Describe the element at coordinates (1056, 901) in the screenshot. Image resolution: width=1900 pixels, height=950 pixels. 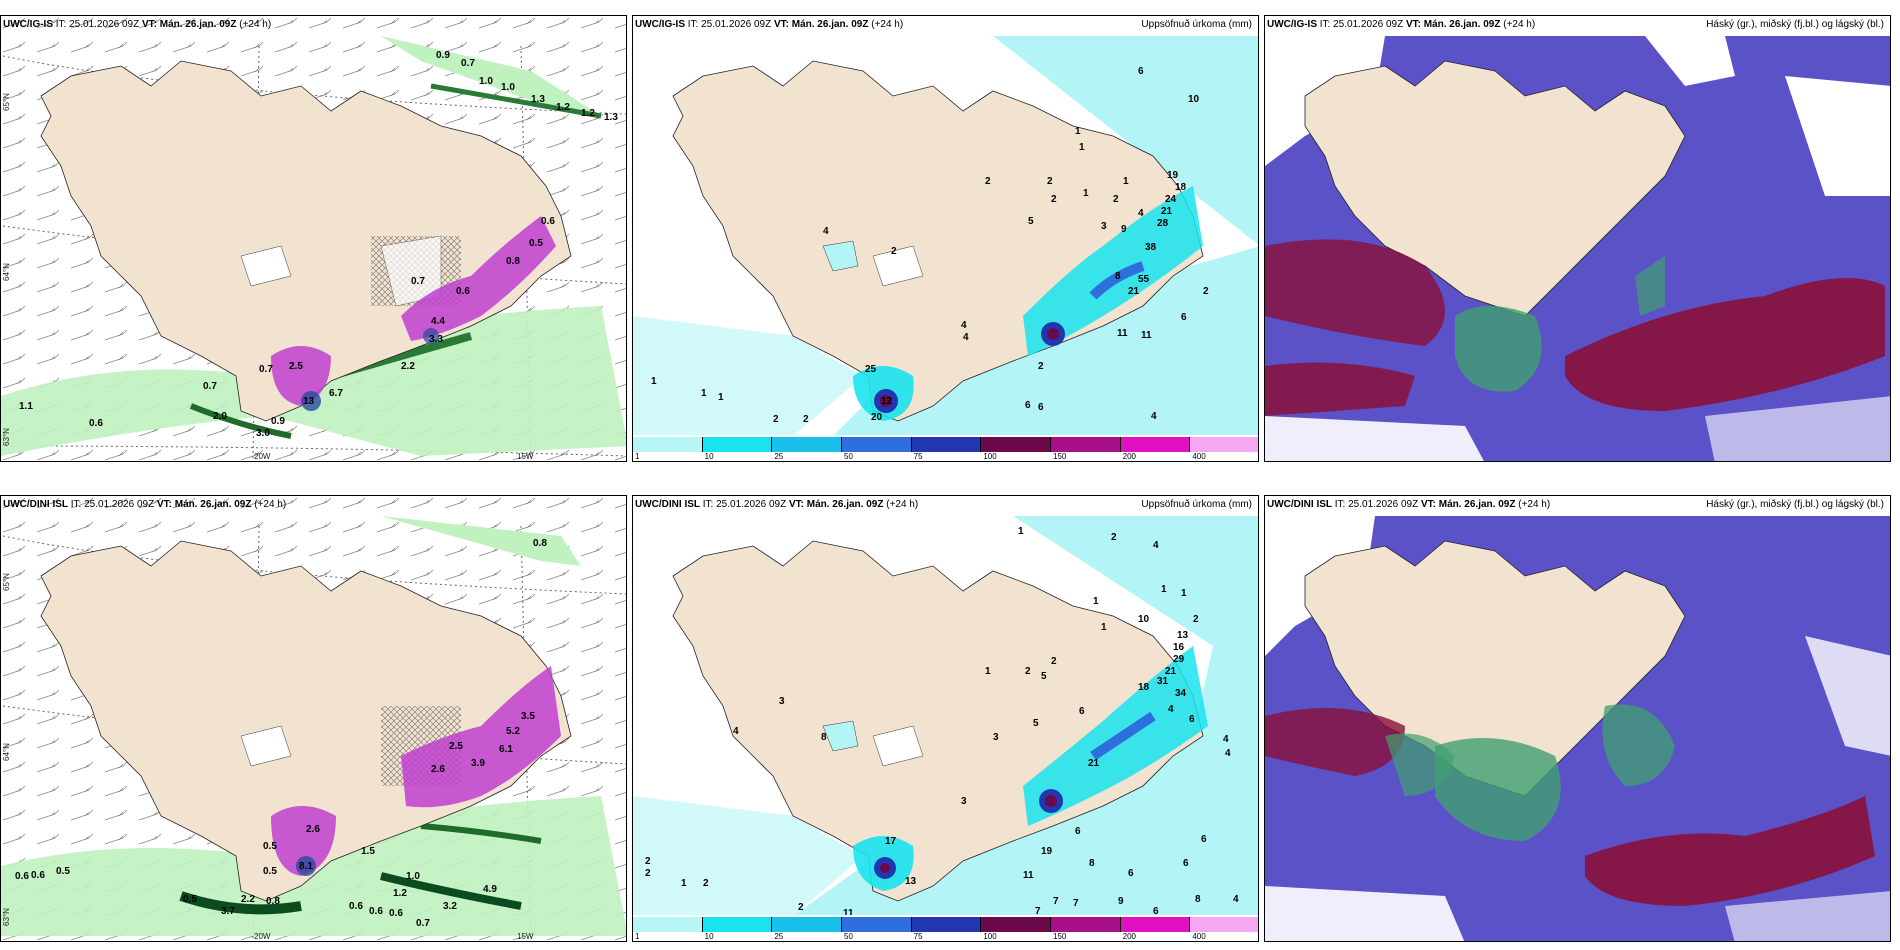
I see `value-label: 7` at that location.